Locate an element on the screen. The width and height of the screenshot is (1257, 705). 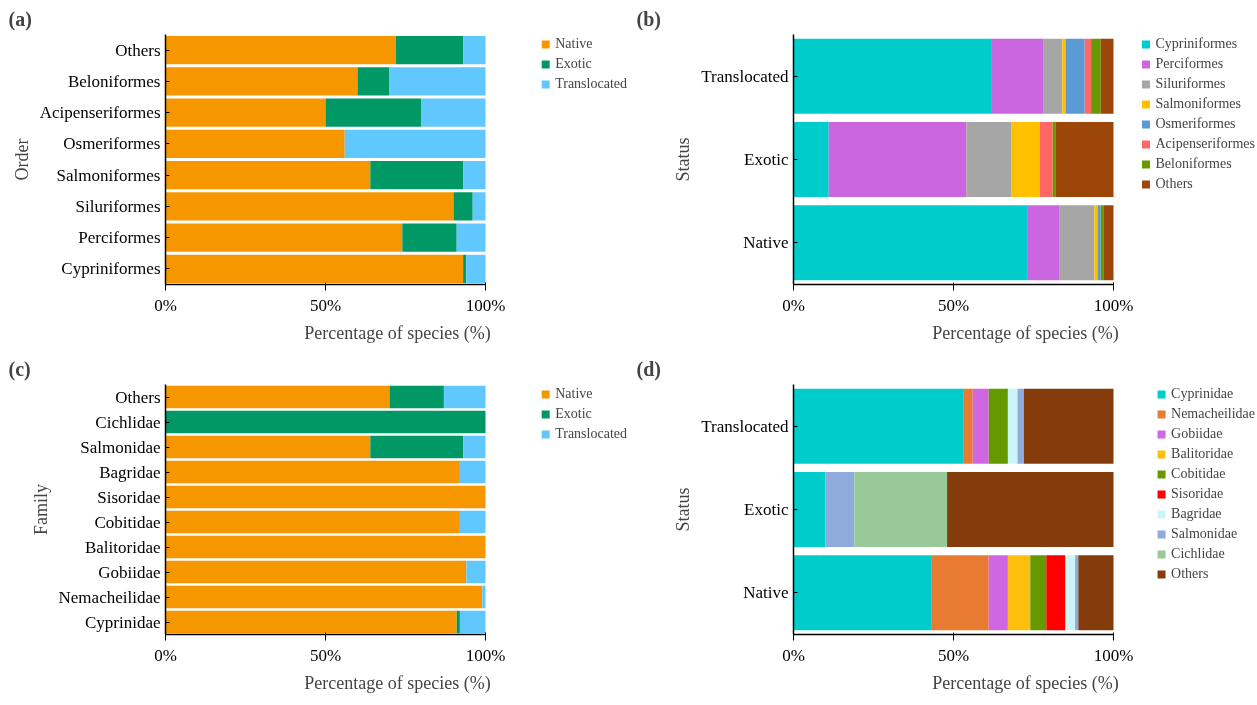
legend-label: Acipenseriformes is located at coordinates (1205, 144).